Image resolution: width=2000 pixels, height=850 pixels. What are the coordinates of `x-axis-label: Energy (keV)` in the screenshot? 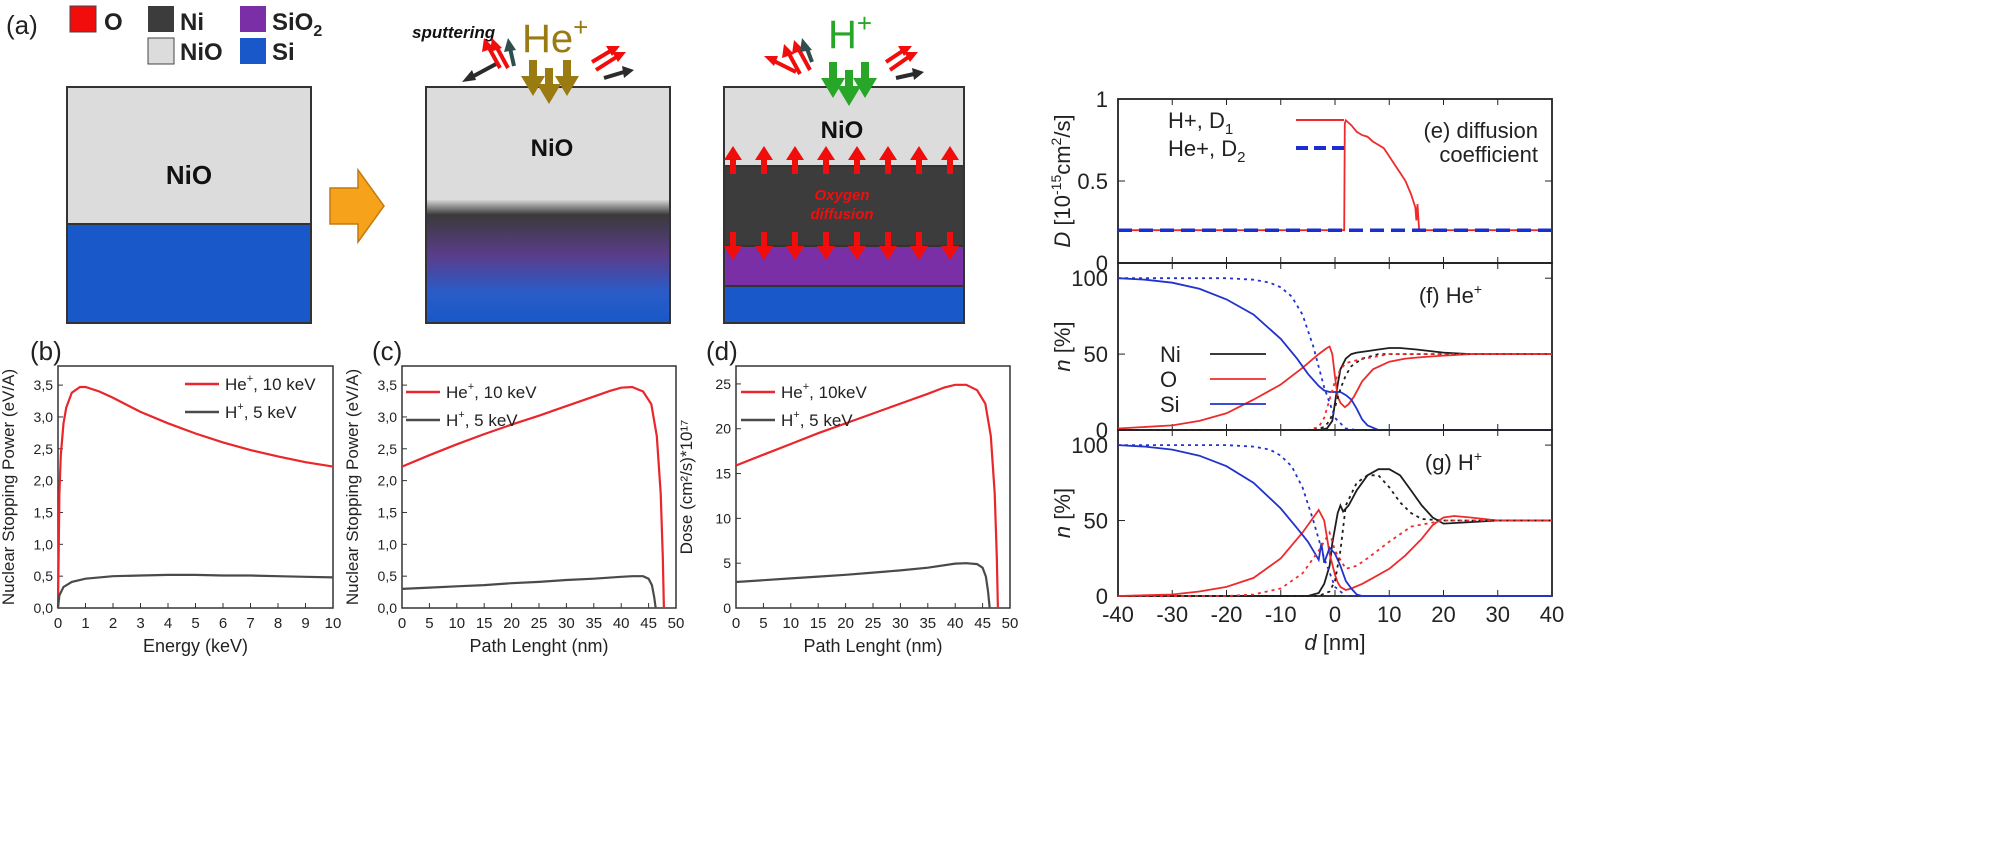 It's located at (195, 646).